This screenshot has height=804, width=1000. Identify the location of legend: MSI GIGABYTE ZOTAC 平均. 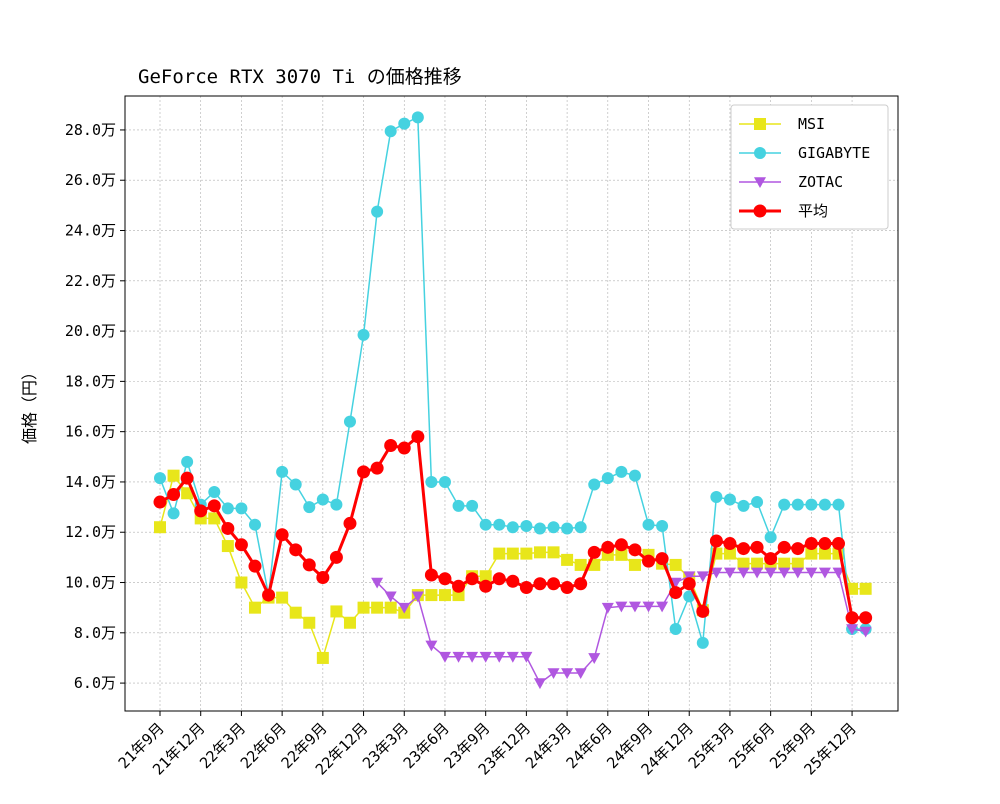
(809, 167).